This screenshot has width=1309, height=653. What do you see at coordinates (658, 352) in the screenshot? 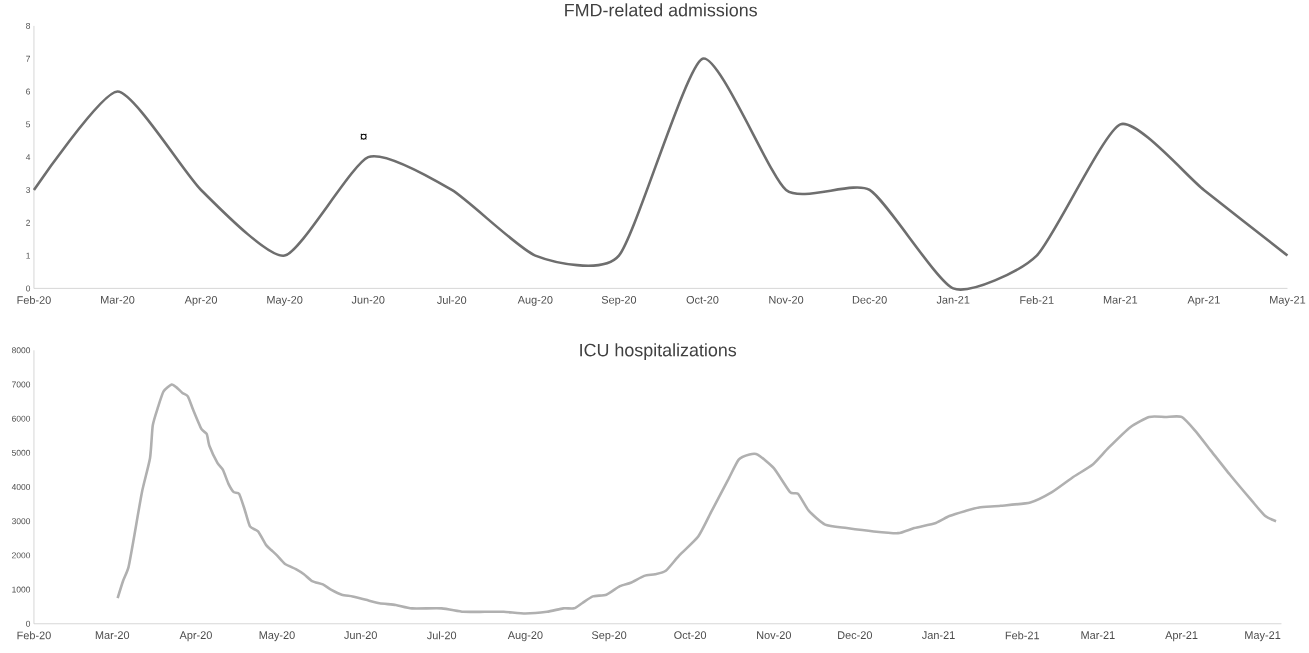
I see `chart-title: ICU hospitalizations` at bounding box center [658, 352].